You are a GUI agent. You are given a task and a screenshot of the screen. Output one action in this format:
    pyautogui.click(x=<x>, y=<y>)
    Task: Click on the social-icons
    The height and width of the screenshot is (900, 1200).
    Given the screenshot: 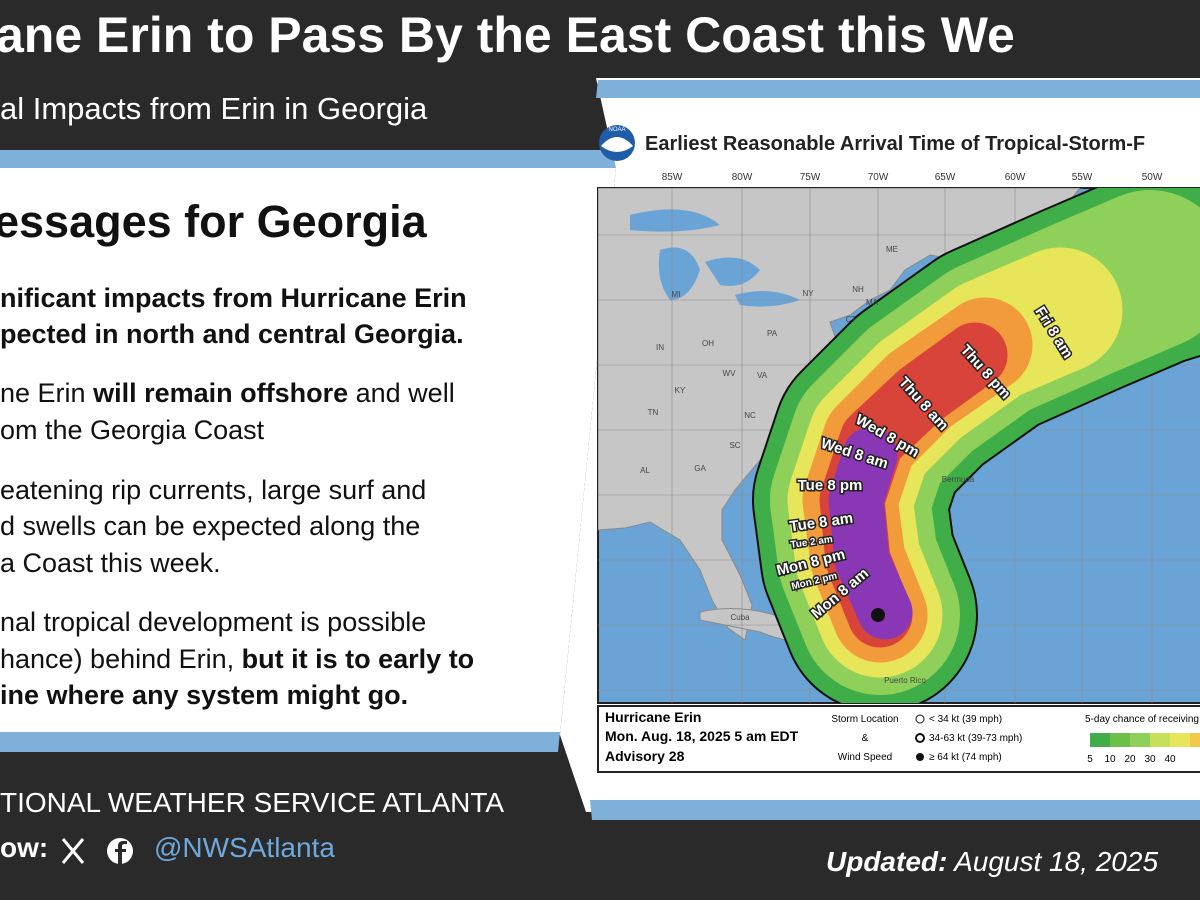 What is the action you would take?
    pyautogui.click(x=100, y=851)
    